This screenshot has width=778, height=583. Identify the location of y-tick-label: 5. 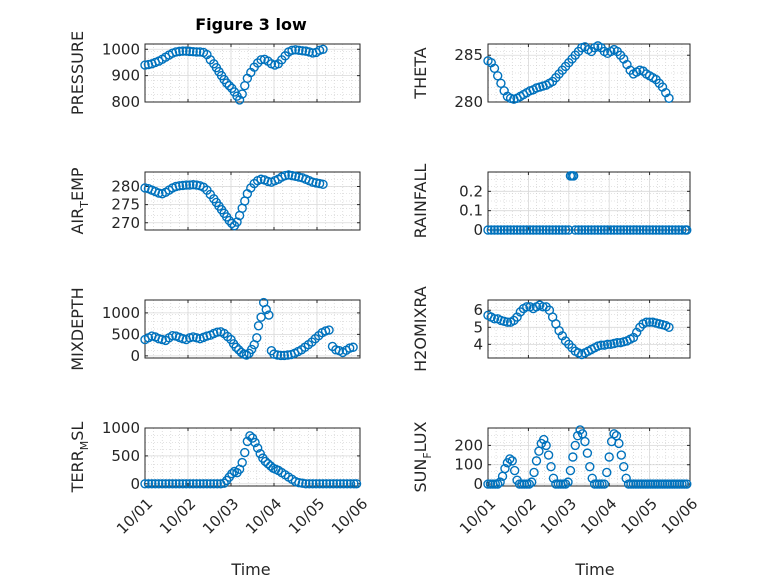
(478, 327).